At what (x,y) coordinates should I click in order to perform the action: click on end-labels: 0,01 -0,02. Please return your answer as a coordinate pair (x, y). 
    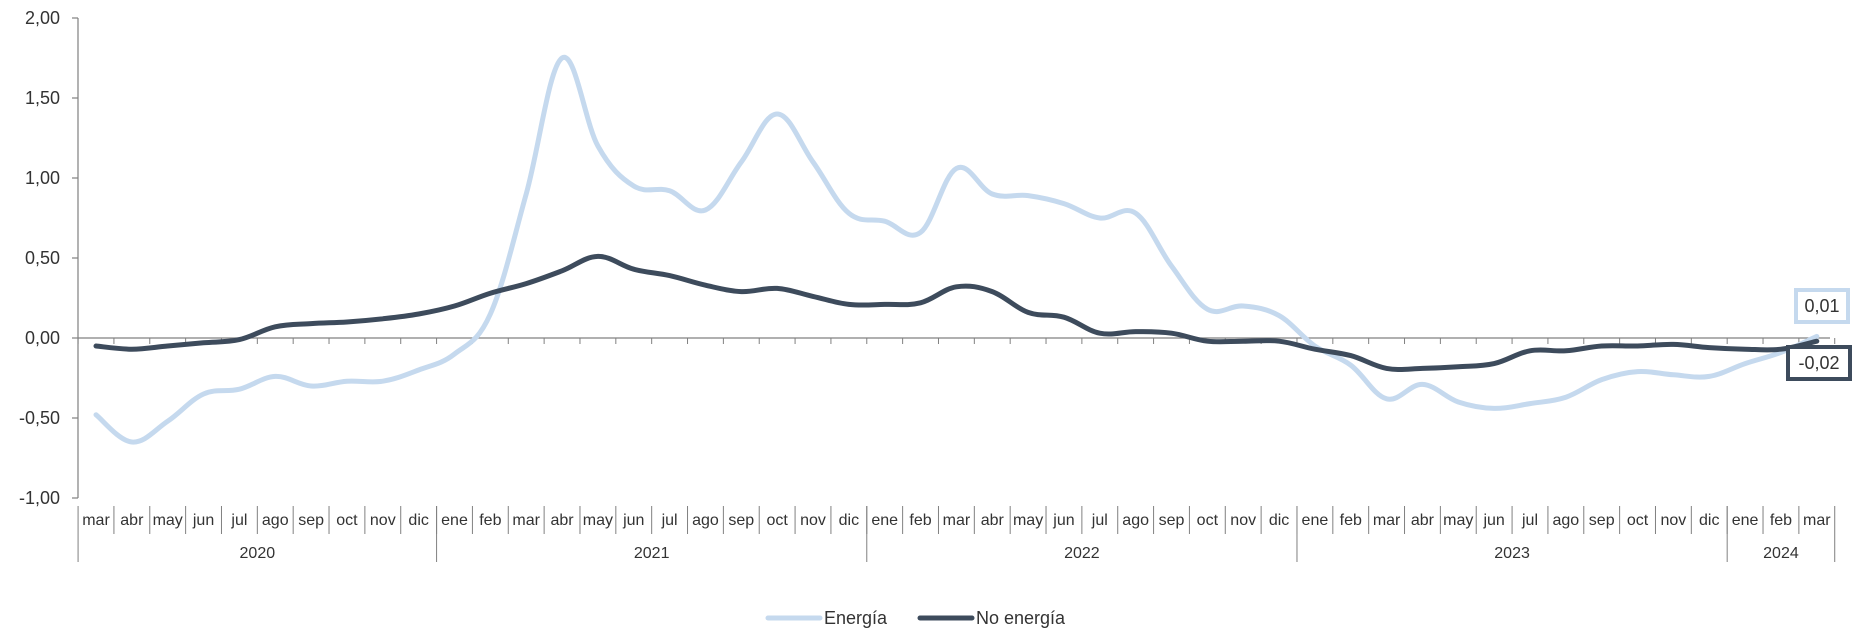
    Looking at the image, I should click on (1819, 334).